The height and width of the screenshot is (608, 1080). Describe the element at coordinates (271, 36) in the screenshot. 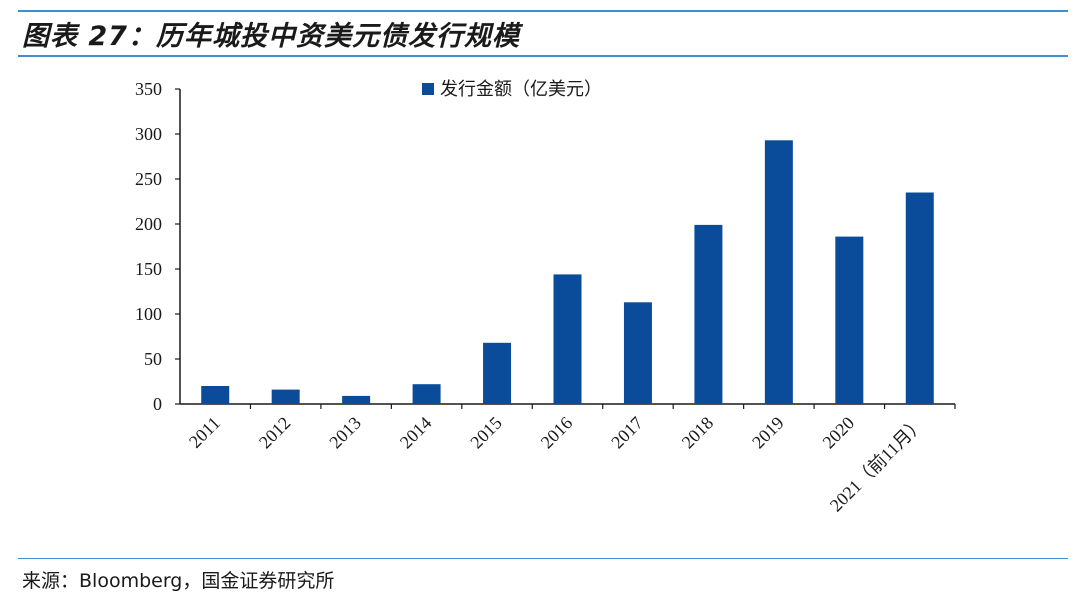

I see `chart-title: 图表 27：历年城投中资美元债发行规模` at that location.